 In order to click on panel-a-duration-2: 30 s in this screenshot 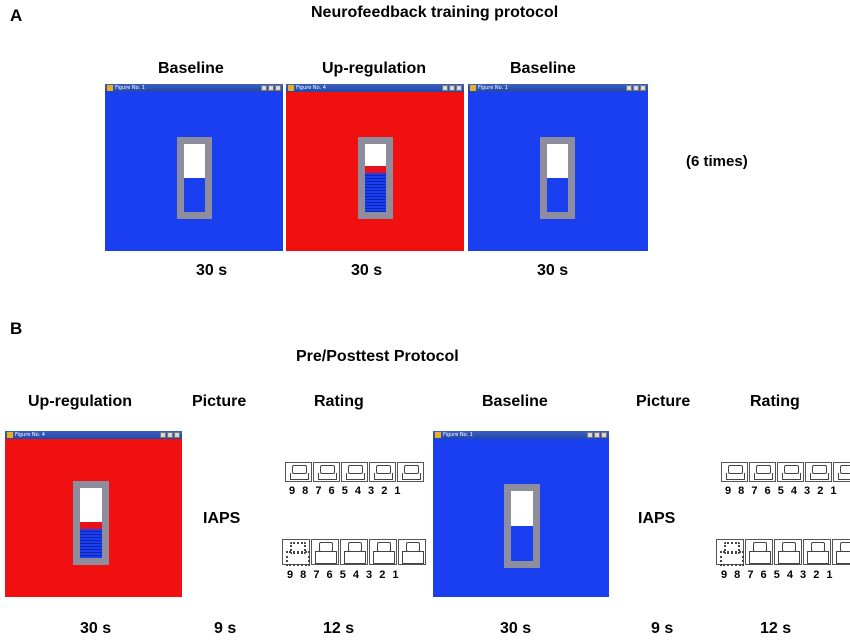, I will do `click(367, 270)`.